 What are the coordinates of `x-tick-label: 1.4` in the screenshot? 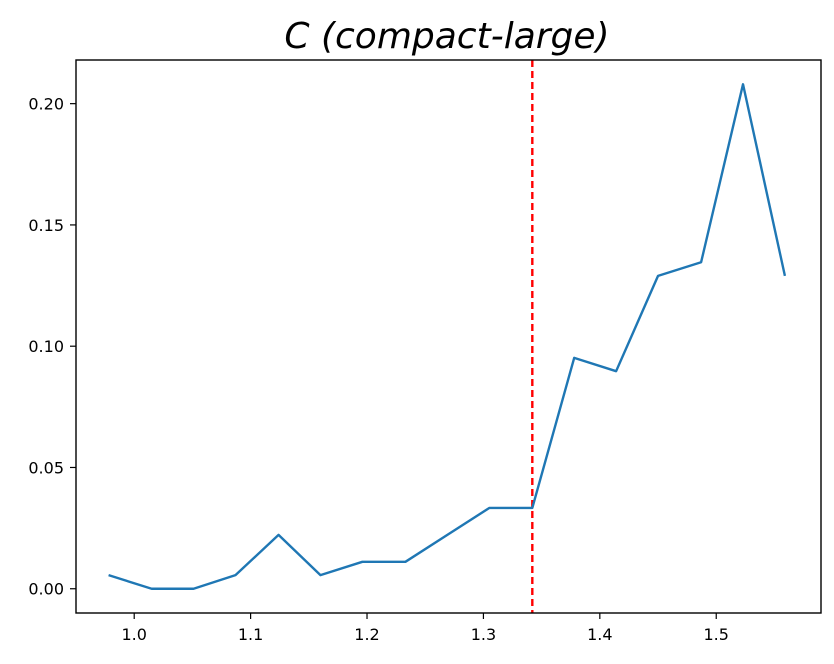 It's located at (599, 634).